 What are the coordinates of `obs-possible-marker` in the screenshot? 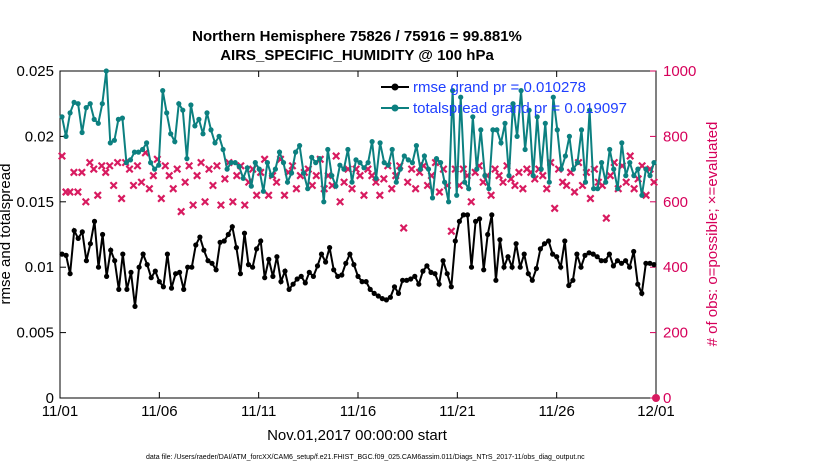 It's located at (656, 398).